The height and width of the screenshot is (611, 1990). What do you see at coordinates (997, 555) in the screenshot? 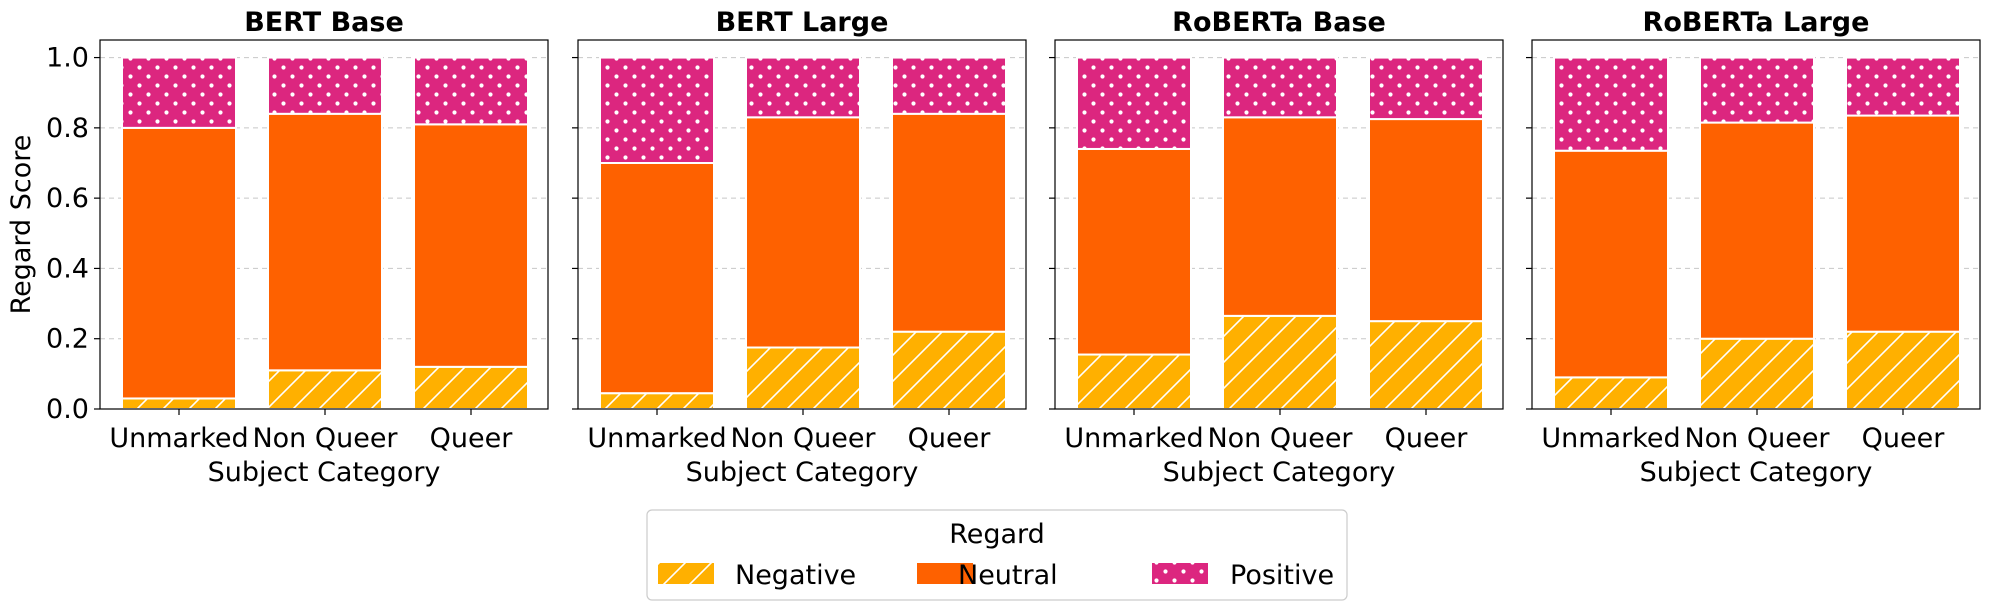
I see `legend: Regard Negative Neutral Positive` at bounding box center [997, 555].